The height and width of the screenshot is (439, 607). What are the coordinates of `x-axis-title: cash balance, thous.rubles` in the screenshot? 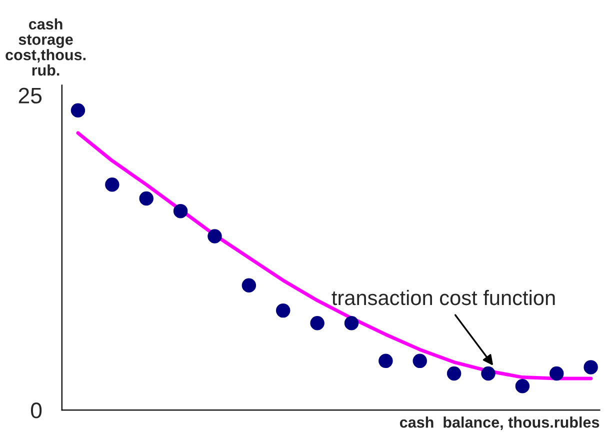 It's located at (500, 423).